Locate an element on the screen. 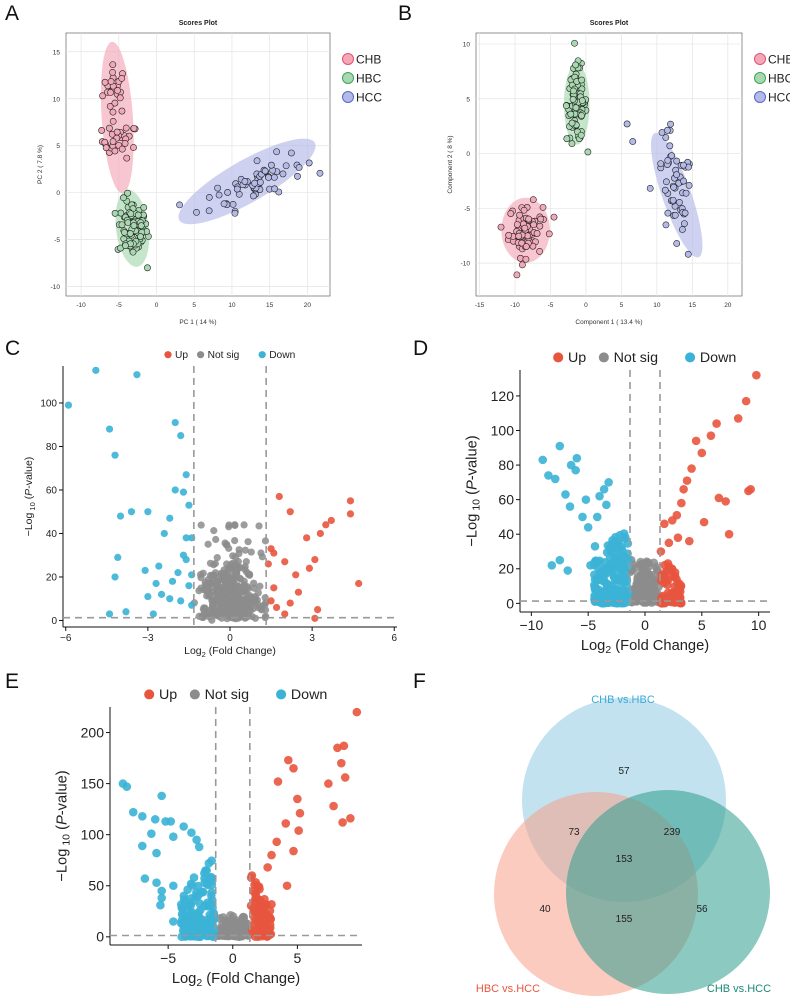 This screenshot has width=790, height=1002. y-tick-label: 150 is located at coordinates (93, 784).